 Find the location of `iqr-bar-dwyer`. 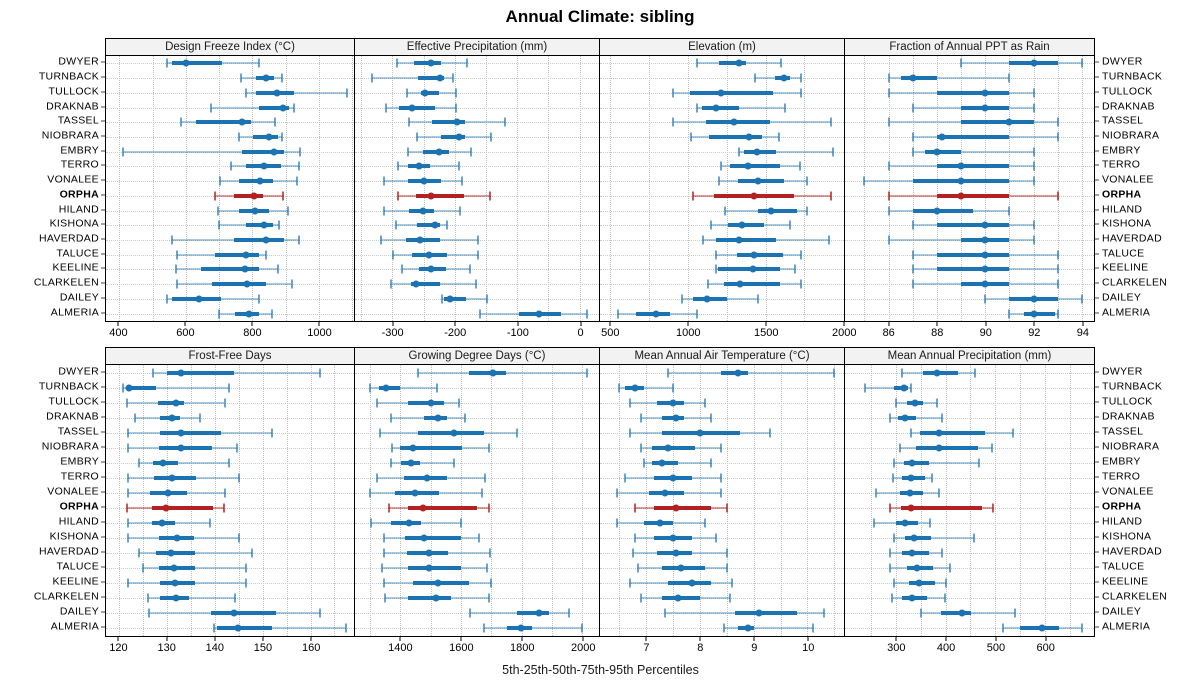

iqr-bar-dwyer is located at coordinates (732, 63).